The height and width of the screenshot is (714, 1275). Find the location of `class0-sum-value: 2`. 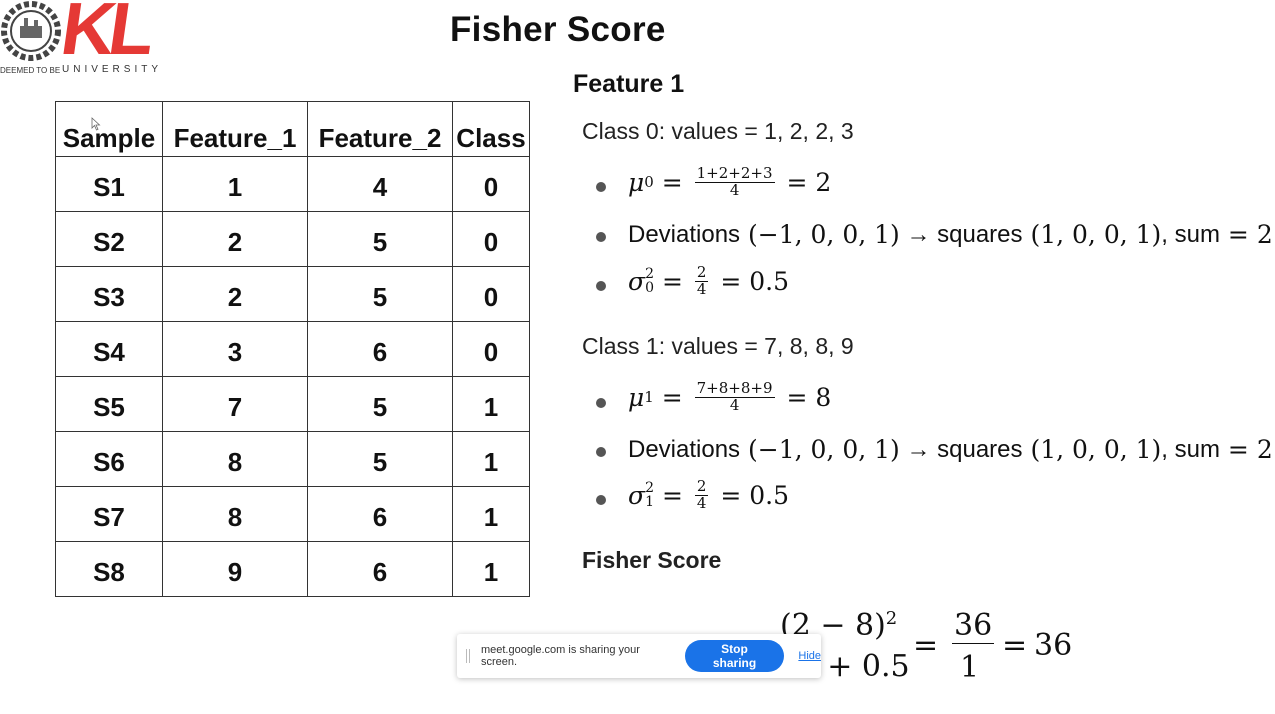

class0-sum-value: 2 is located at coordinates (1264, 234).